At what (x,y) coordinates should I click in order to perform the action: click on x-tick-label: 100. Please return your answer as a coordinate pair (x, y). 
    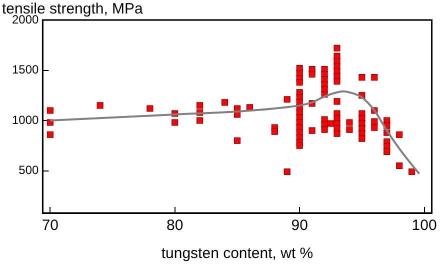
    Looking at the image, I should click on (424, 225).